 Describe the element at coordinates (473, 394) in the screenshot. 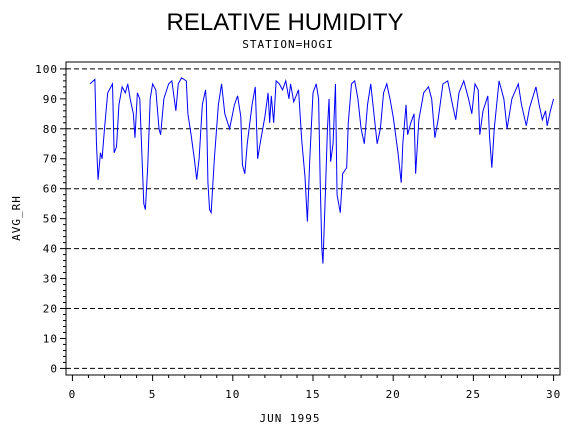

I see `x-tick-label: 25` at that location.